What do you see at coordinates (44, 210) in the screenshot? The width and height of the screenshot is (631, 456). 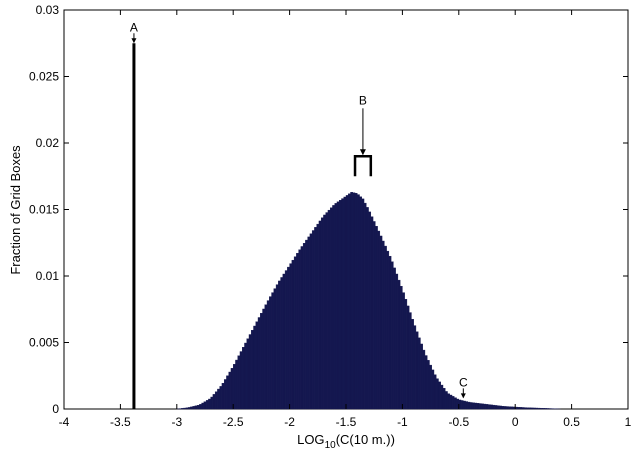 I see `y-tick-label: 0.015` at bounding box center [44, 210].